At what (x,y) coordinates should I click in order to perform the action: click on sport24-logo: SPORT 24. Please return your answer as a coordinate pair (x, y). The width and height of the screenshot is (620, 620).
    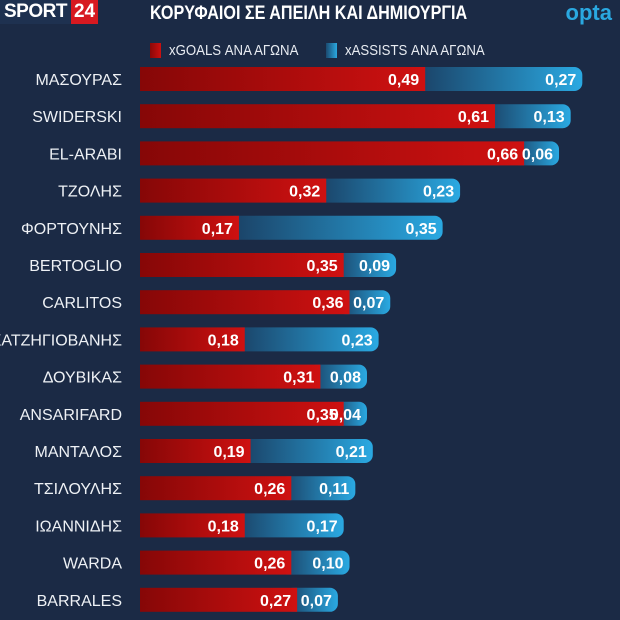
    Looking at the image, I should click on (49, 12).